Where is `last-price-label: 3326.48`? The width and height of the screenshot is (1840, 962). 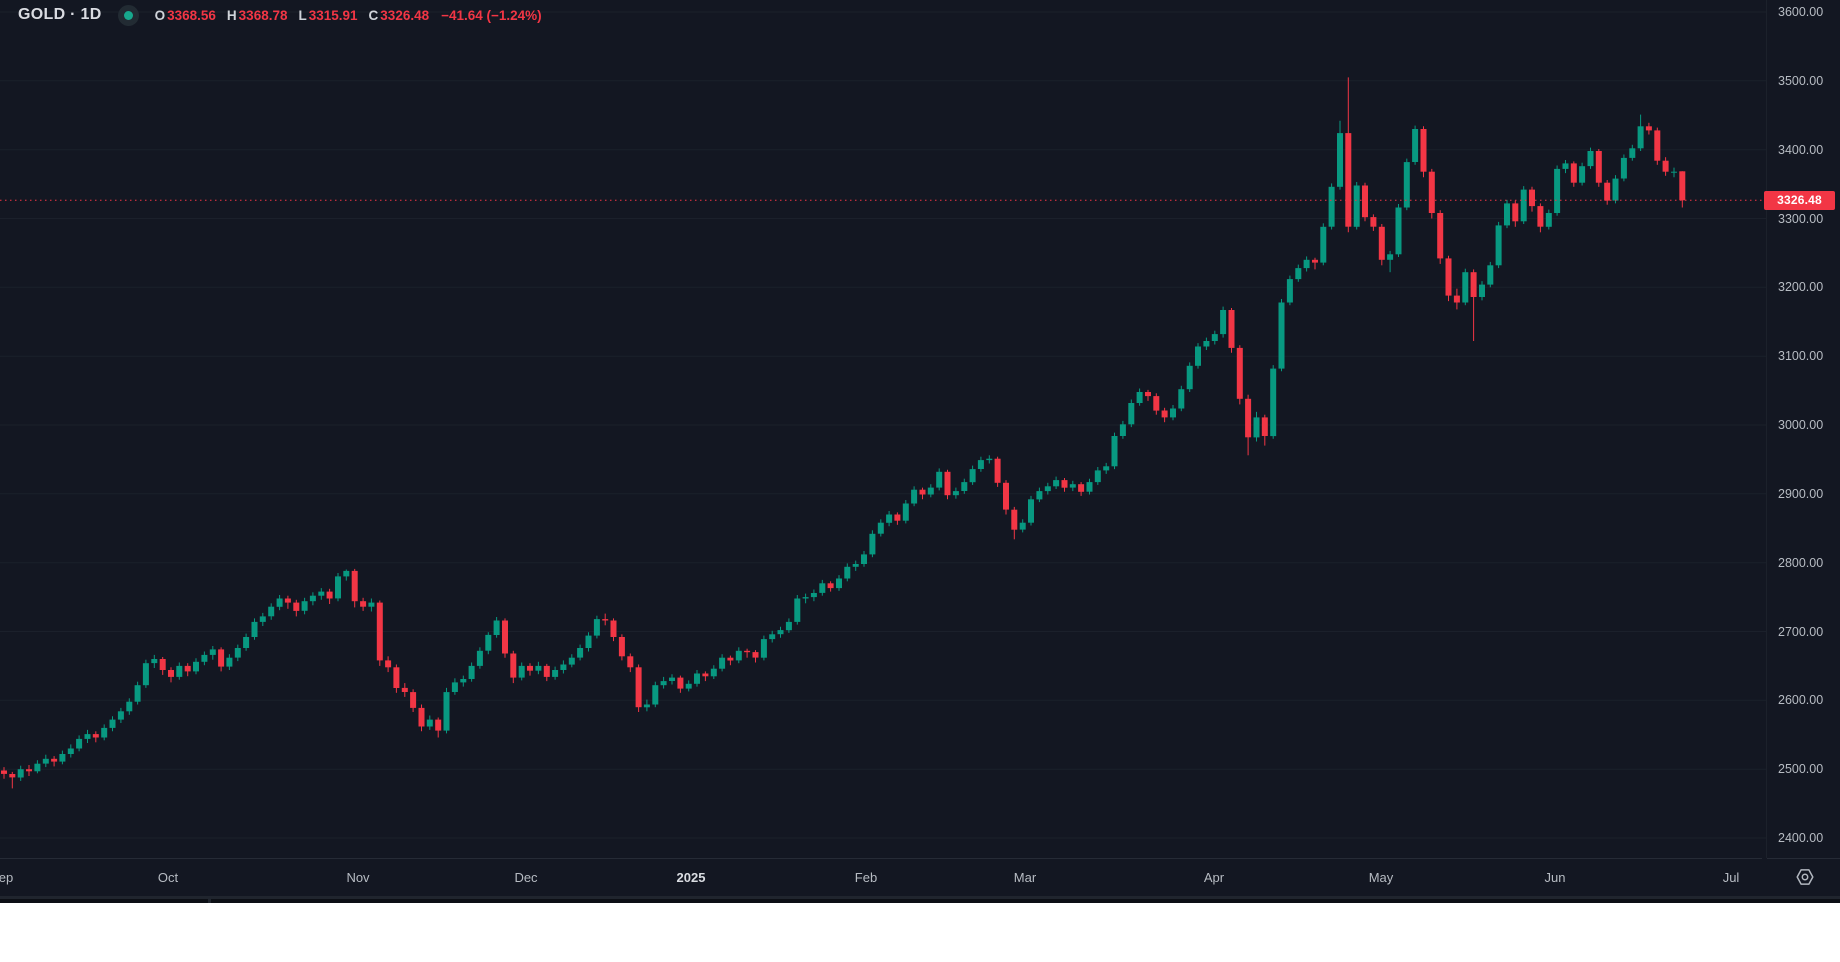
last-price-label: 3326.48 is located at coordinates (1799, 200).